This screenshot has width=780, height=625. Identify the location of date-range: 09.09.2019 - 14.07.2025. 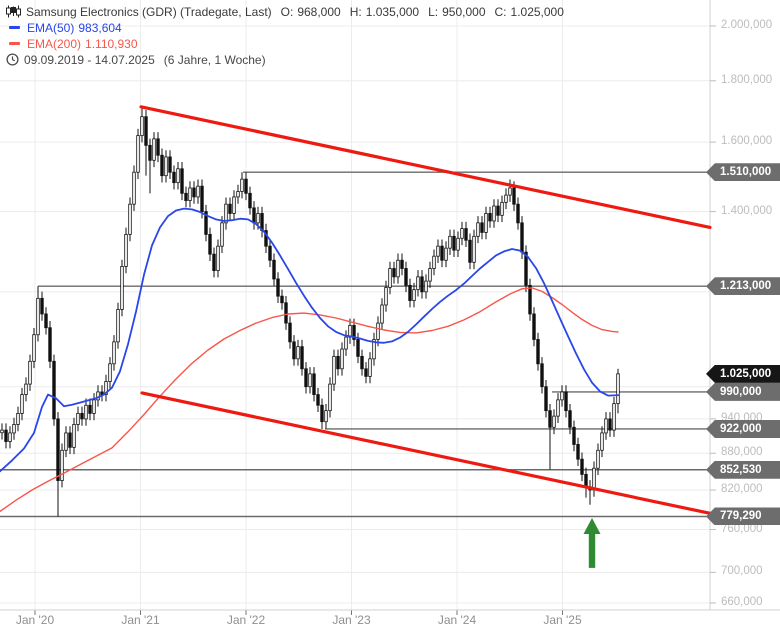
(89, 59).